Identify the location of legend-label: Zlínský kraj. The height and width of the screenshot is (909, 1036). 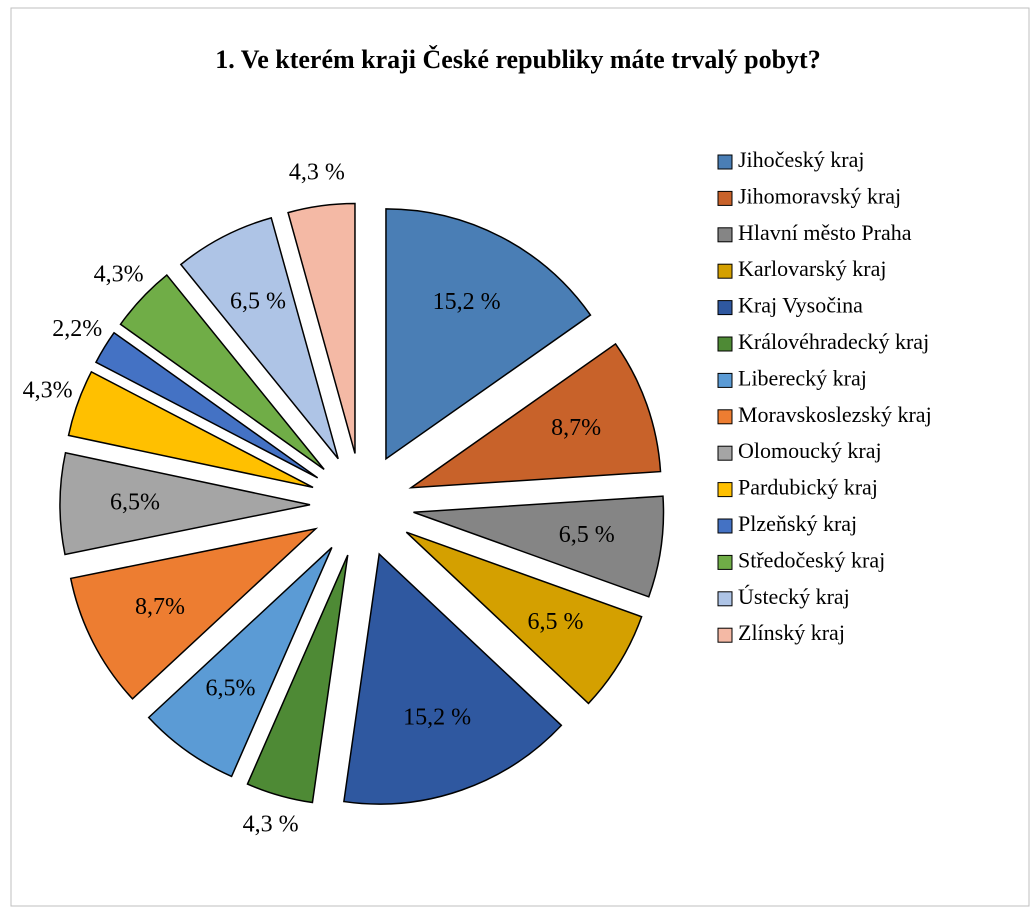
(791, 632).